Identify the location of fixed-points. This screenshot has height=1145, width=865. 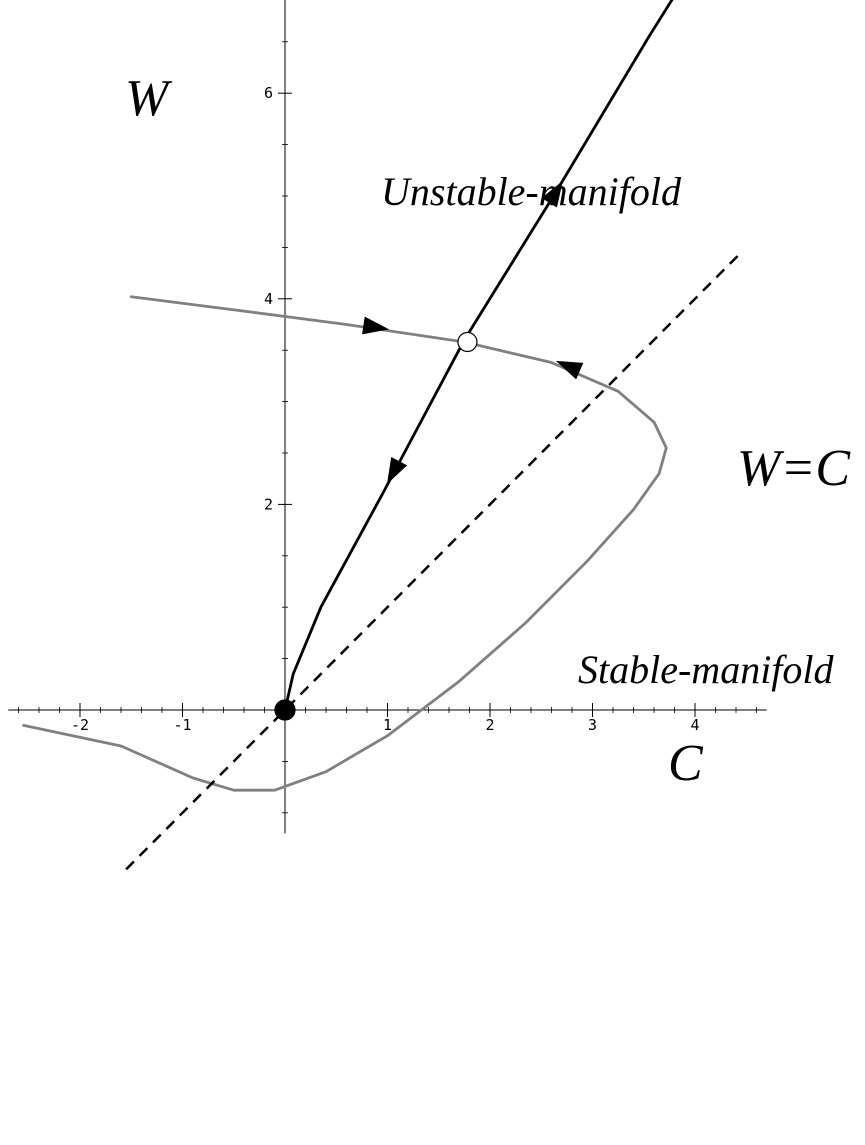
(376, 526).